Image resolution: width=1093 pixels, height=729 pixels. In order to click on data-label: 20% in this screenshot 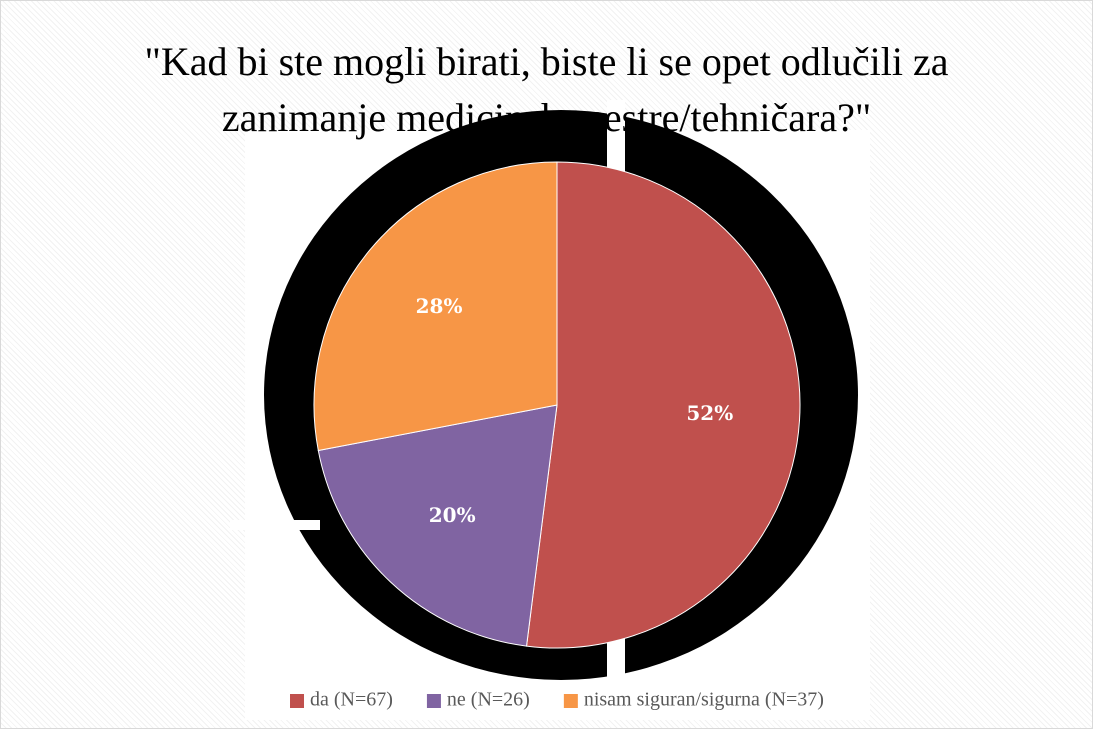, I will do `click(452, 515)`.